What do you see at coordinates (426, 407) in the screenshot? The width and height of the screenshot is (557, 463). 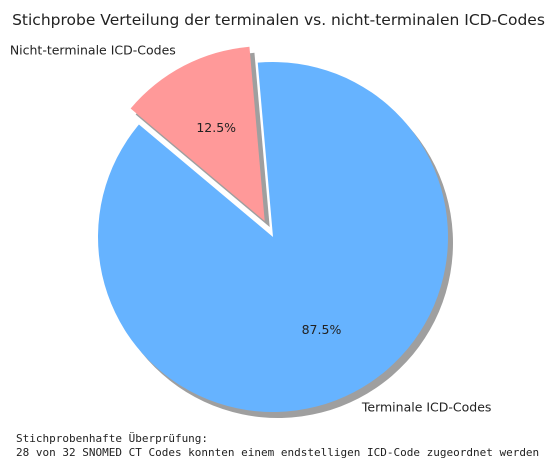 I see `slice-label-terminale-icd-codes: Terminale ICD-Codes` at bounding box center [426, 407].